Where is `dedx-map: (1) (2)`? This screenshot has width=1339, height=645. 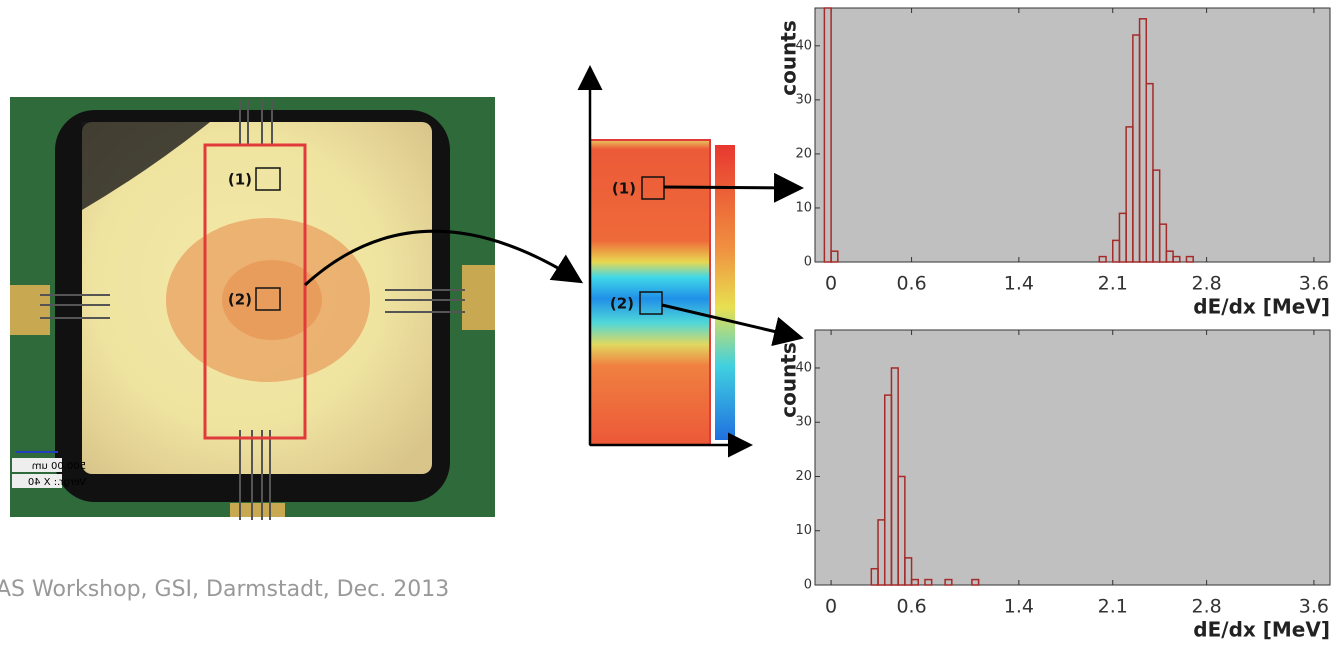 dedx-map: (1) (2) is located at coordinates (665, 261).